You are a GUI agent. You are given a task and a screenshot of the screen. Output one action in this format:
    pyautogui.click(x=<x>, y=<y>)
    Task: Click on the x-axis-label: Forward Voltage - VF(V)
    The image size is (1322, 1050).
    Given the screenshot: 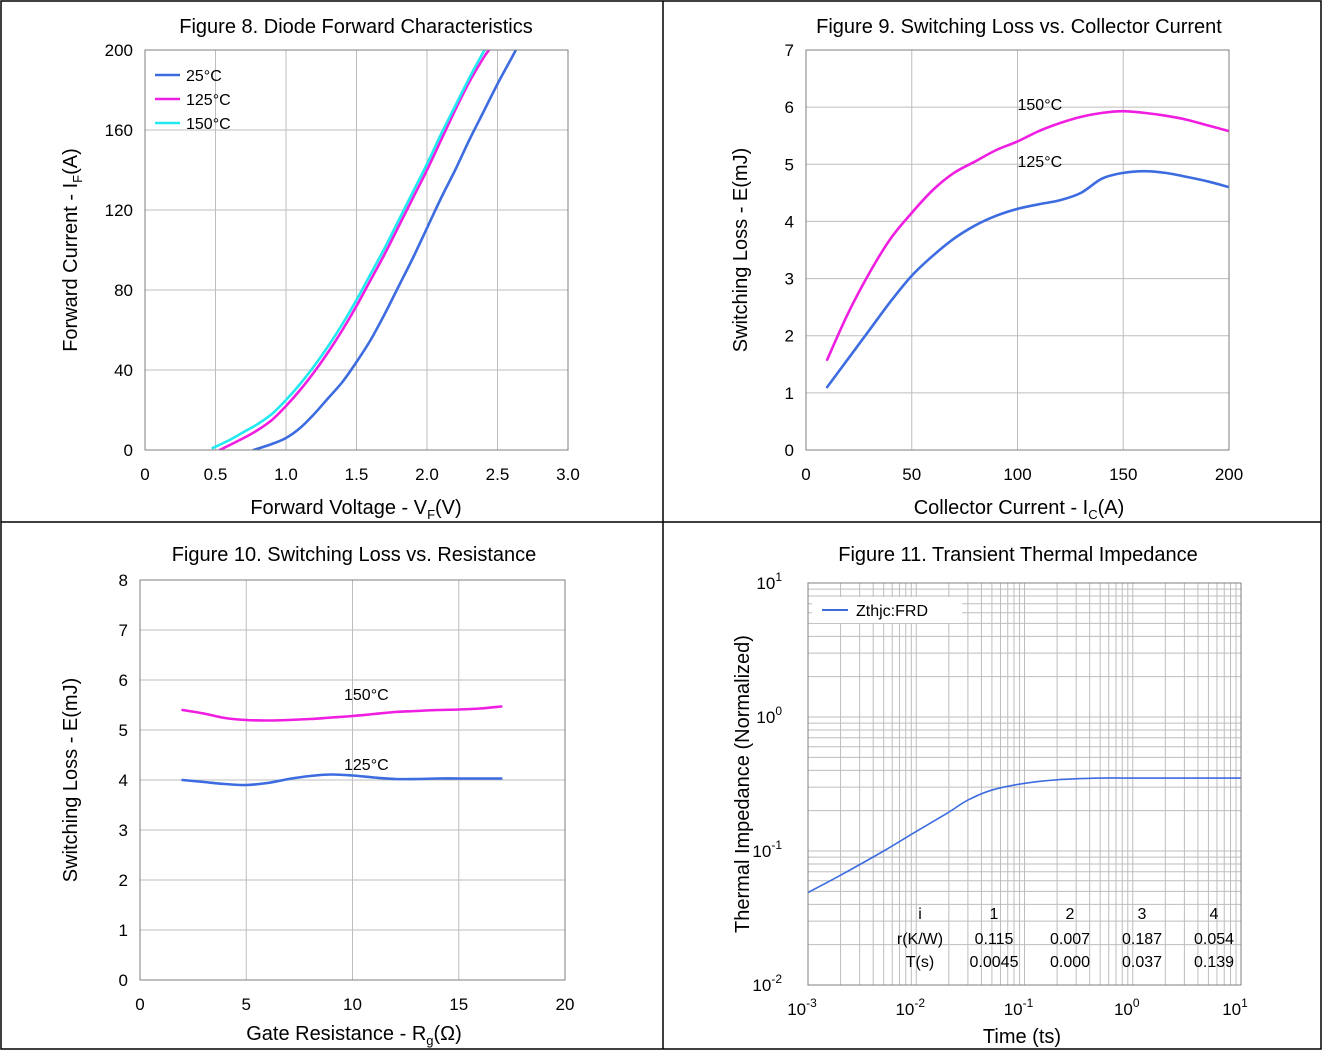 What is the action you would take?
    pyautogui.click(x=355, y=509)
    